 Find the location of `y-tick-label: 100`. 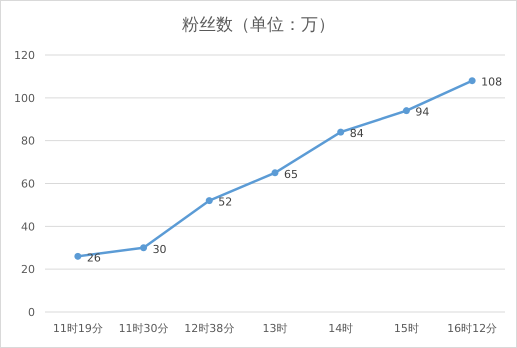

y-tick-label: 100 is located at coordinates (24, 98).